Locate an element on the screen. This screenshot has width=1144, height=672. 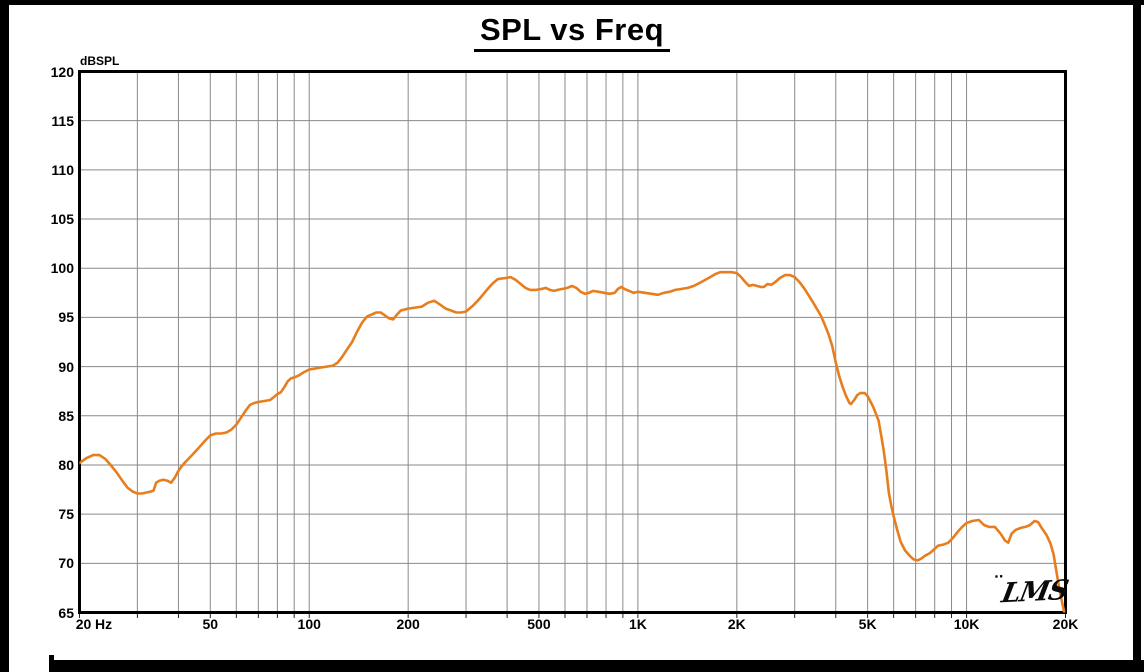
chart-title-row: SPL vs Freq is located at coordinates (572, 32).